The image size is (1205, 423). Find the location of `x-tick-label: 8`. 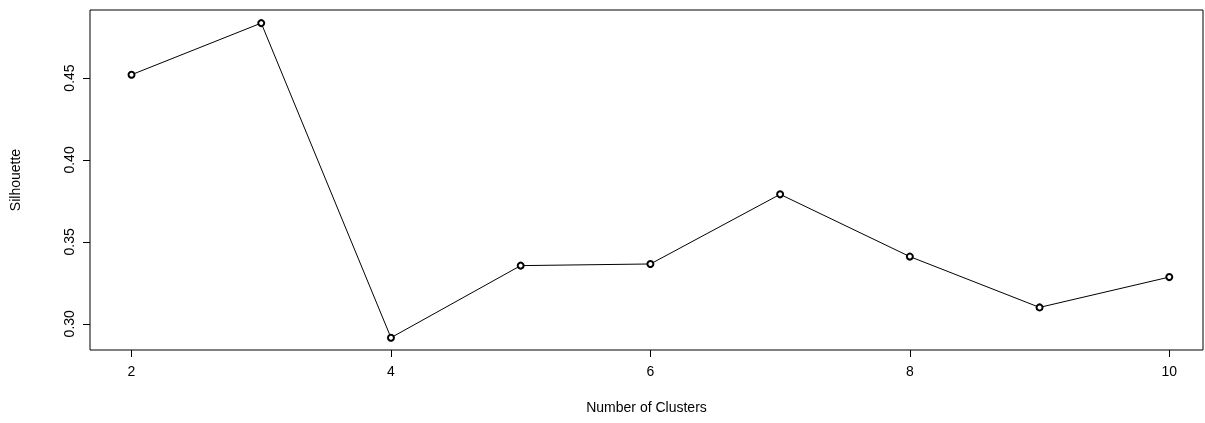

x-tick-label: 8 is located at coordinates (909, 371).